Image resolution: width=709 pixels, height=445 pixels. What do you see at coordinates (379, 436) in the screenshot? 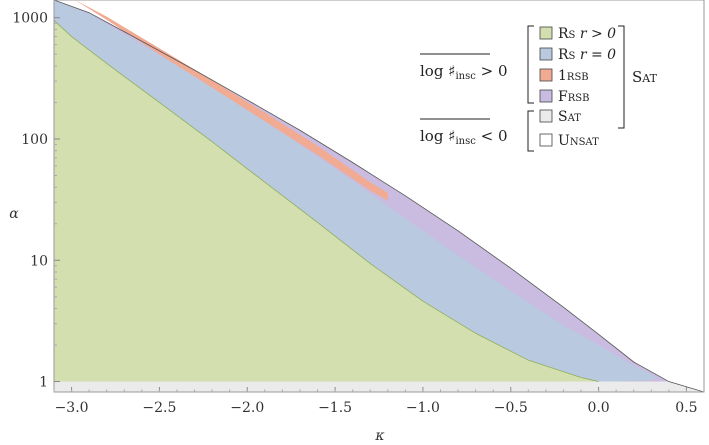
I see `x-axis-title: κ` at bounding box center [379, 436].